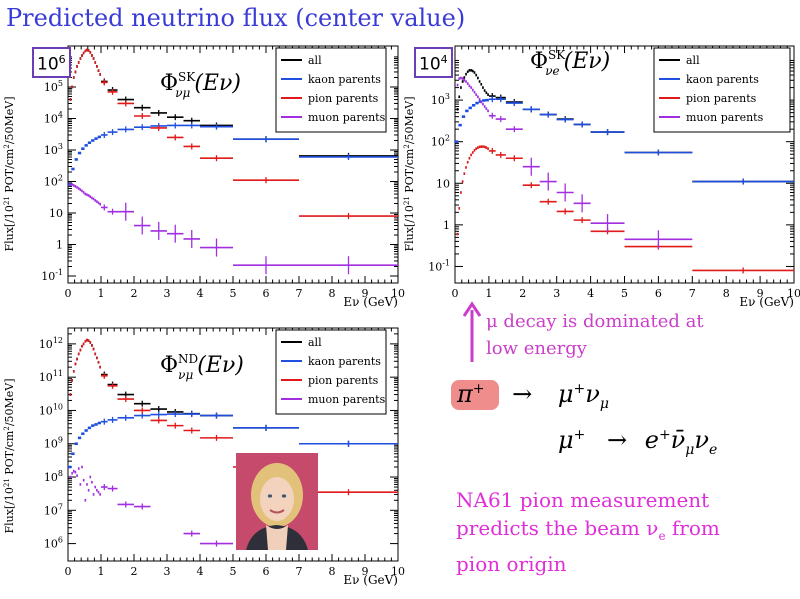  I want to click on y-tick-exponent: 12, so click(58, 340).